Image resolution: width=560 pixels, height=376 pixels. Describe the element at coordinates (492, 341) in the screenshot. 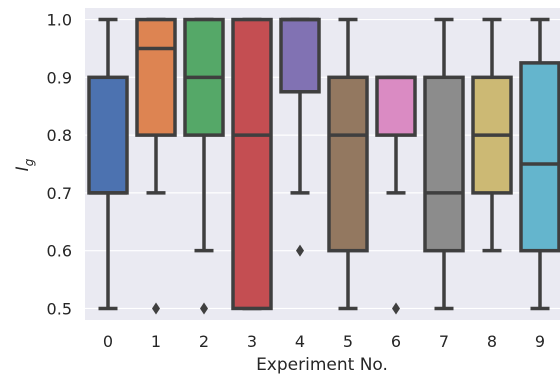

I see `x-tick-label: 8` at that location.